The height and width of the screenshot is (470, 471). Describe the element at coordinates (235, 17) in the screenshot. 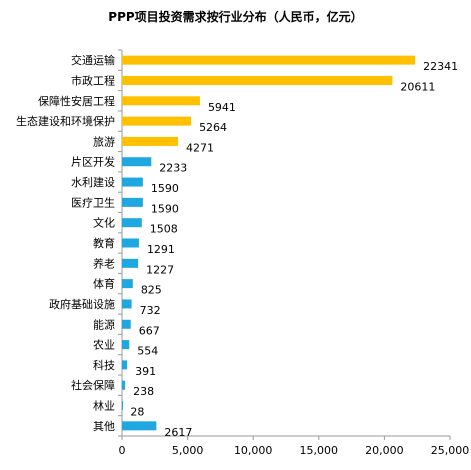

I see `chart-title: PPP项目投资需求按行业分布（人民币，亿元）` at that location.